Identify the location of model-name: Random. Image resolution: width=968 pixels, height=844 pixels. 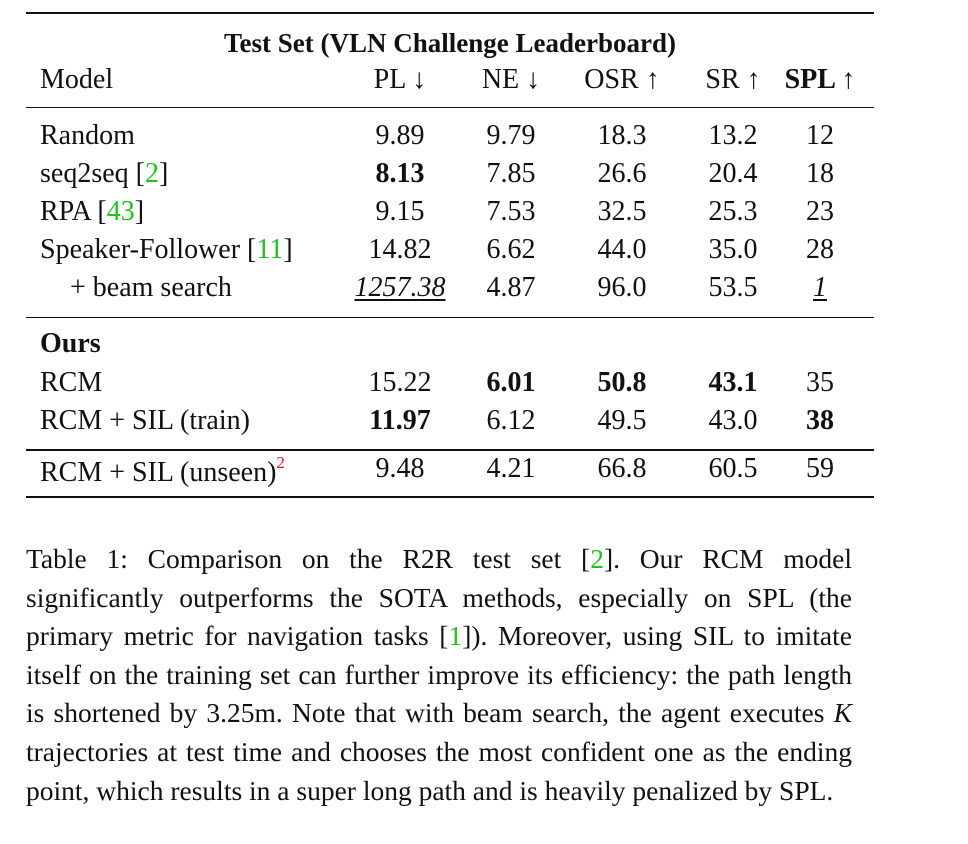
(87, 135).